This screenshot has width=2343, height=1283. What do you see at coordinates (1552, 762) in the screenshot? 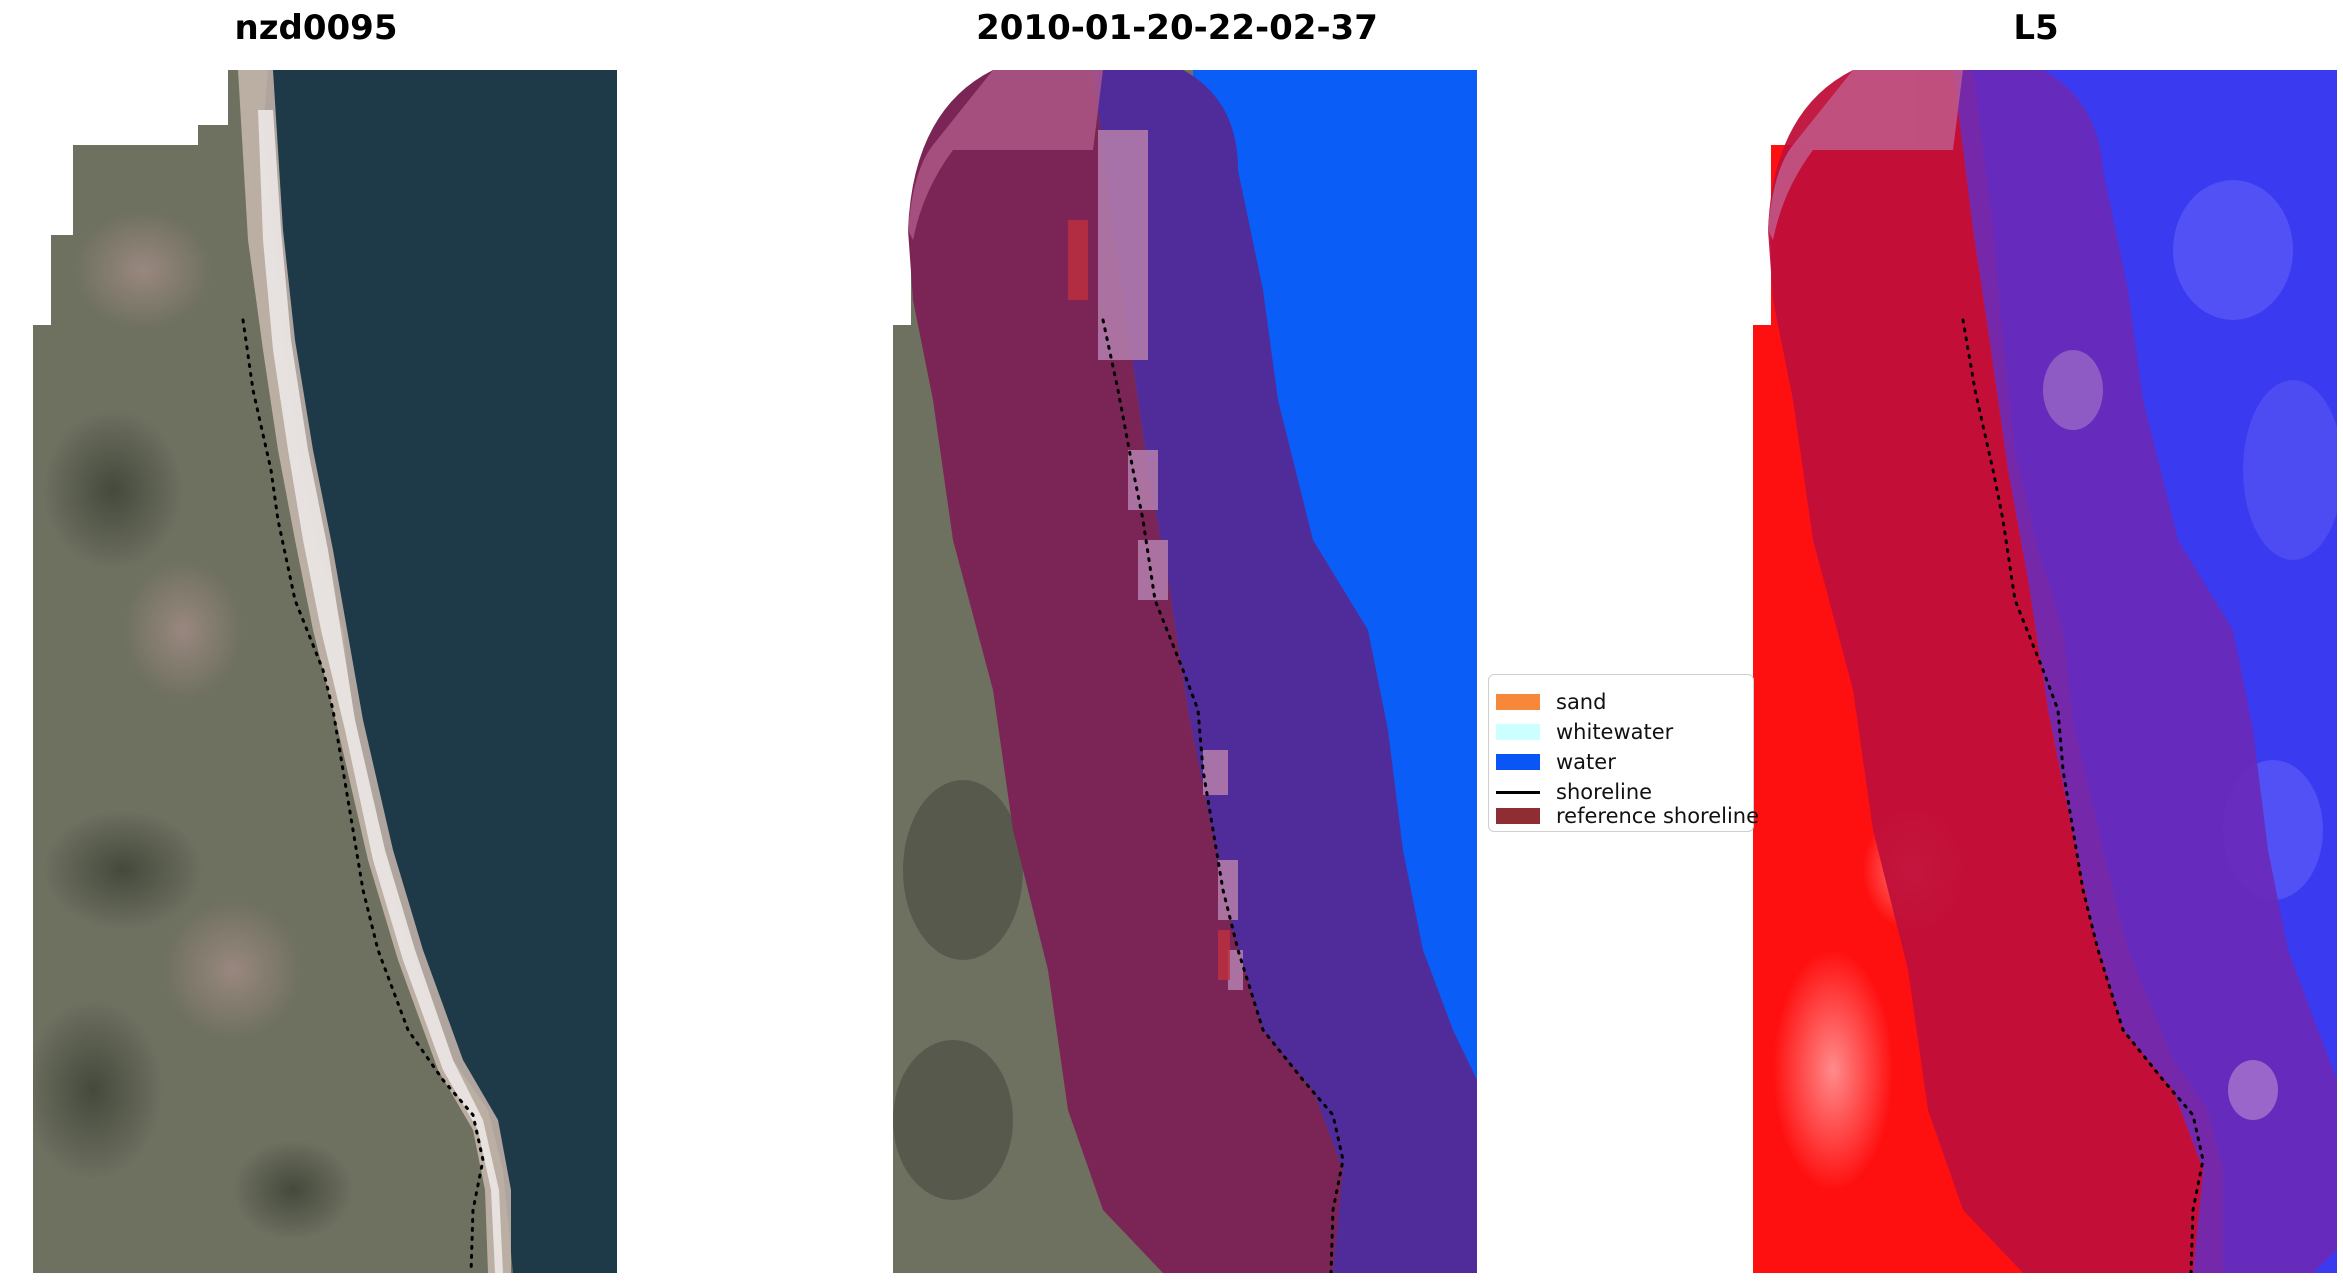
I see `legend-item-water: water` at bounding box center [1552, 762].